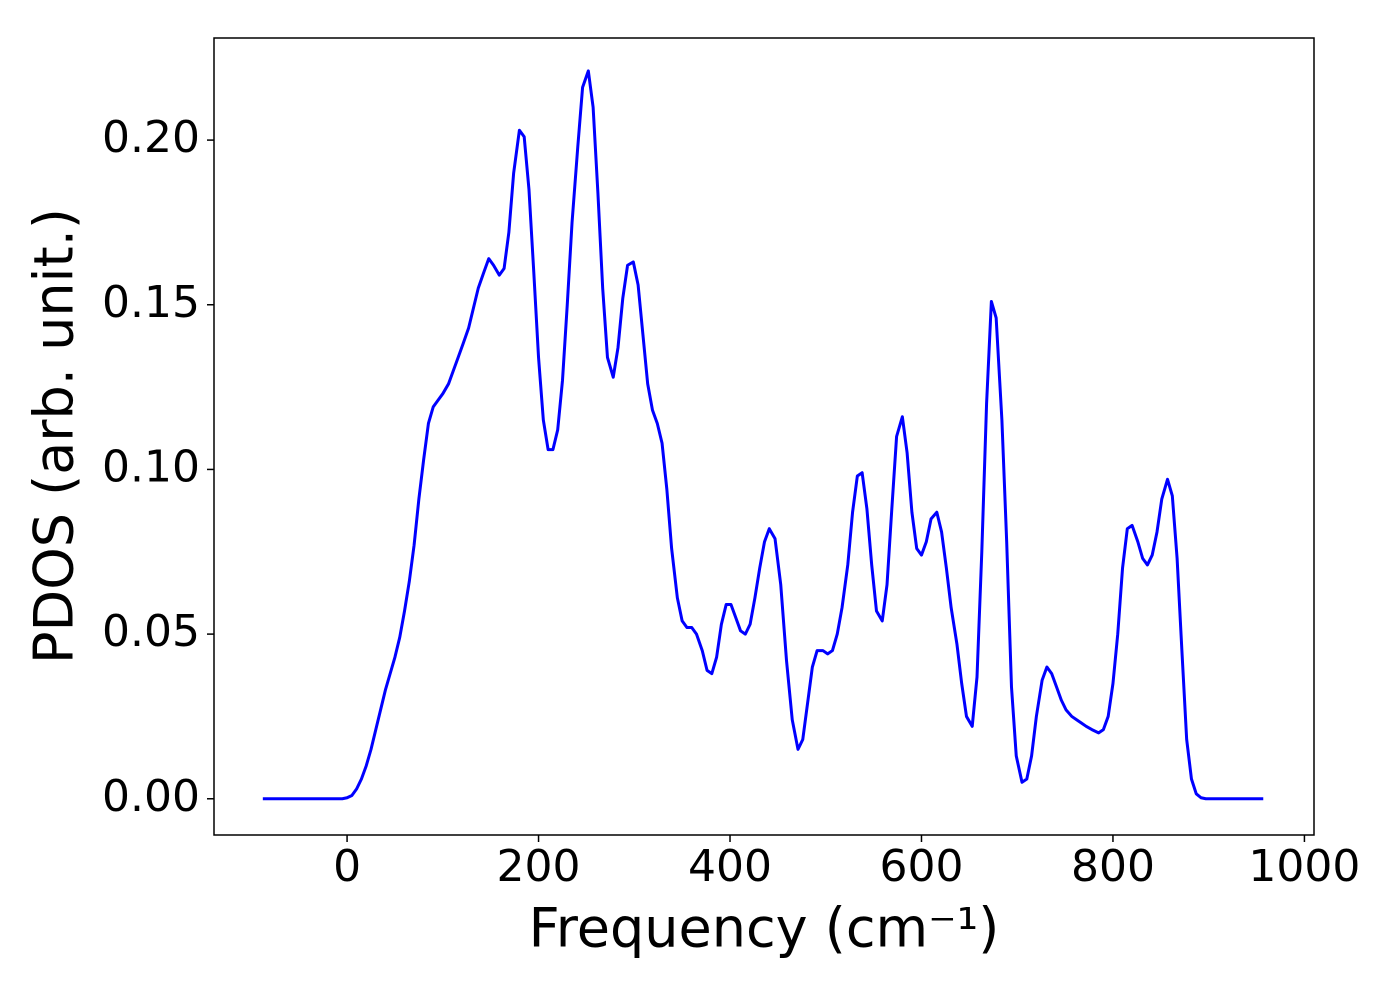 The width and height of the screenshot is (1400, 1000). Describe the element at coordinates (764, 928) in the screenshot. I see `x-axis-label: Frequency (cm⁻¹)` at that location.